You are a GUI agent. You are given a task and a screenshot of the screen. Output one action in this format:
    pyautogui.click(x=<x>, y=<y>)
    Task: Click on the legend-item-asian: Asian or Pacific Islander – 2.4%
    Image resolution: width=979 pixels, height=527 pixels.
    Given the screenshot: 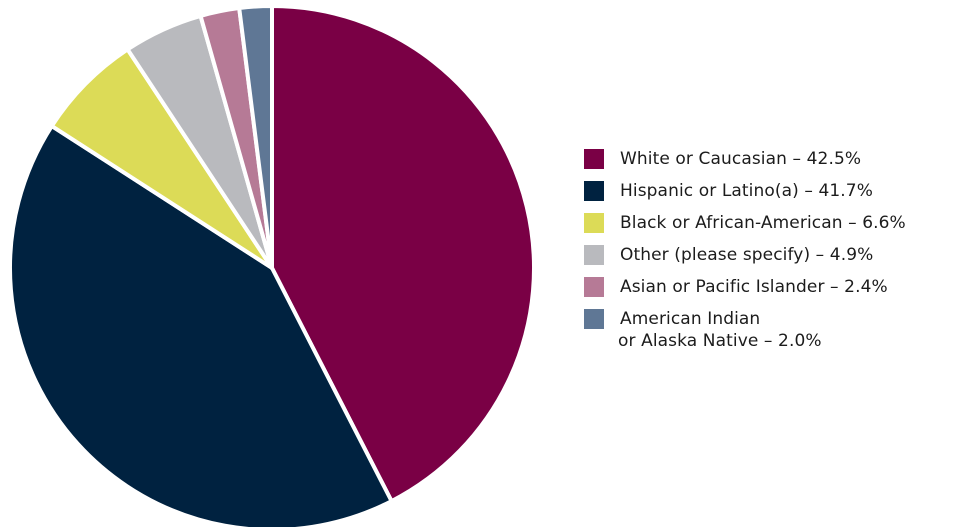 What is the action you would take?
    pyautogui.click(x=780, y=292)
    